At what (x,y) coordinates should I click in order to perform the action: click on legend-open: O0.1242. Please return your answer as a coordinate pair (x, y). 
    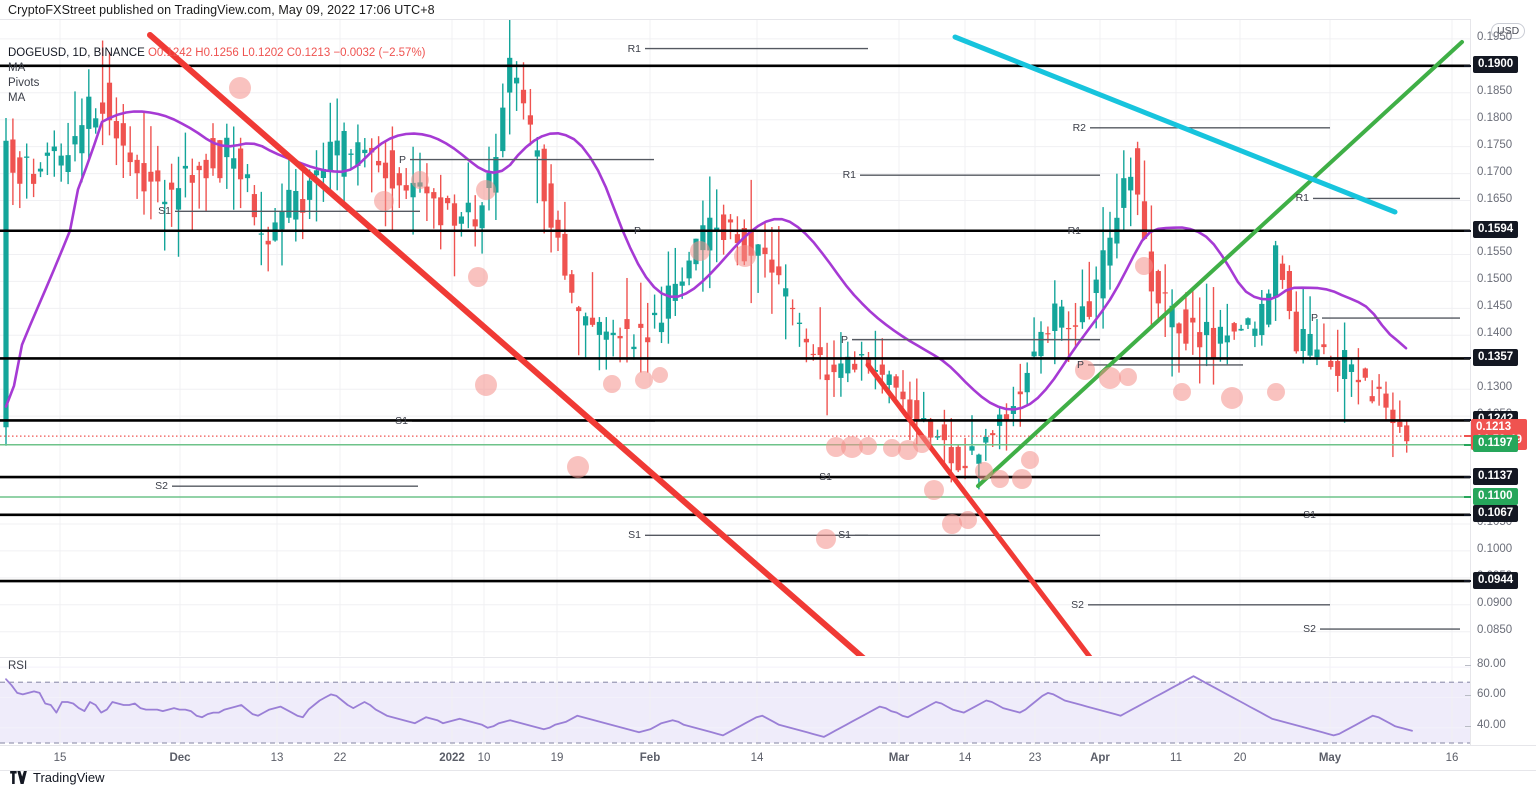
    Looking at the image, I should click on (170, 53).